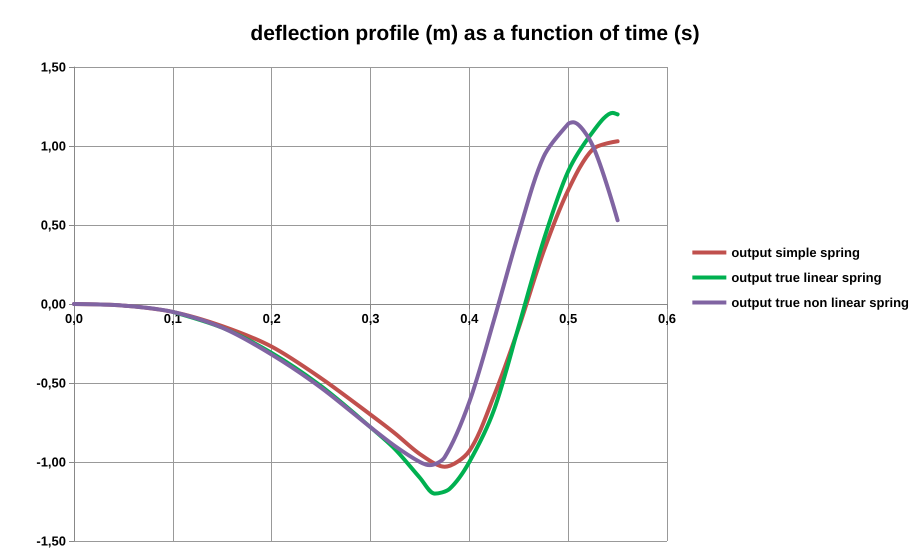 The image size is (919, 555). What do you see at coordinates (475, 33) in the screenshot?
I see `chart-title: deflection profile (m) as a function of time (s)` at bounding box center [475, 33].